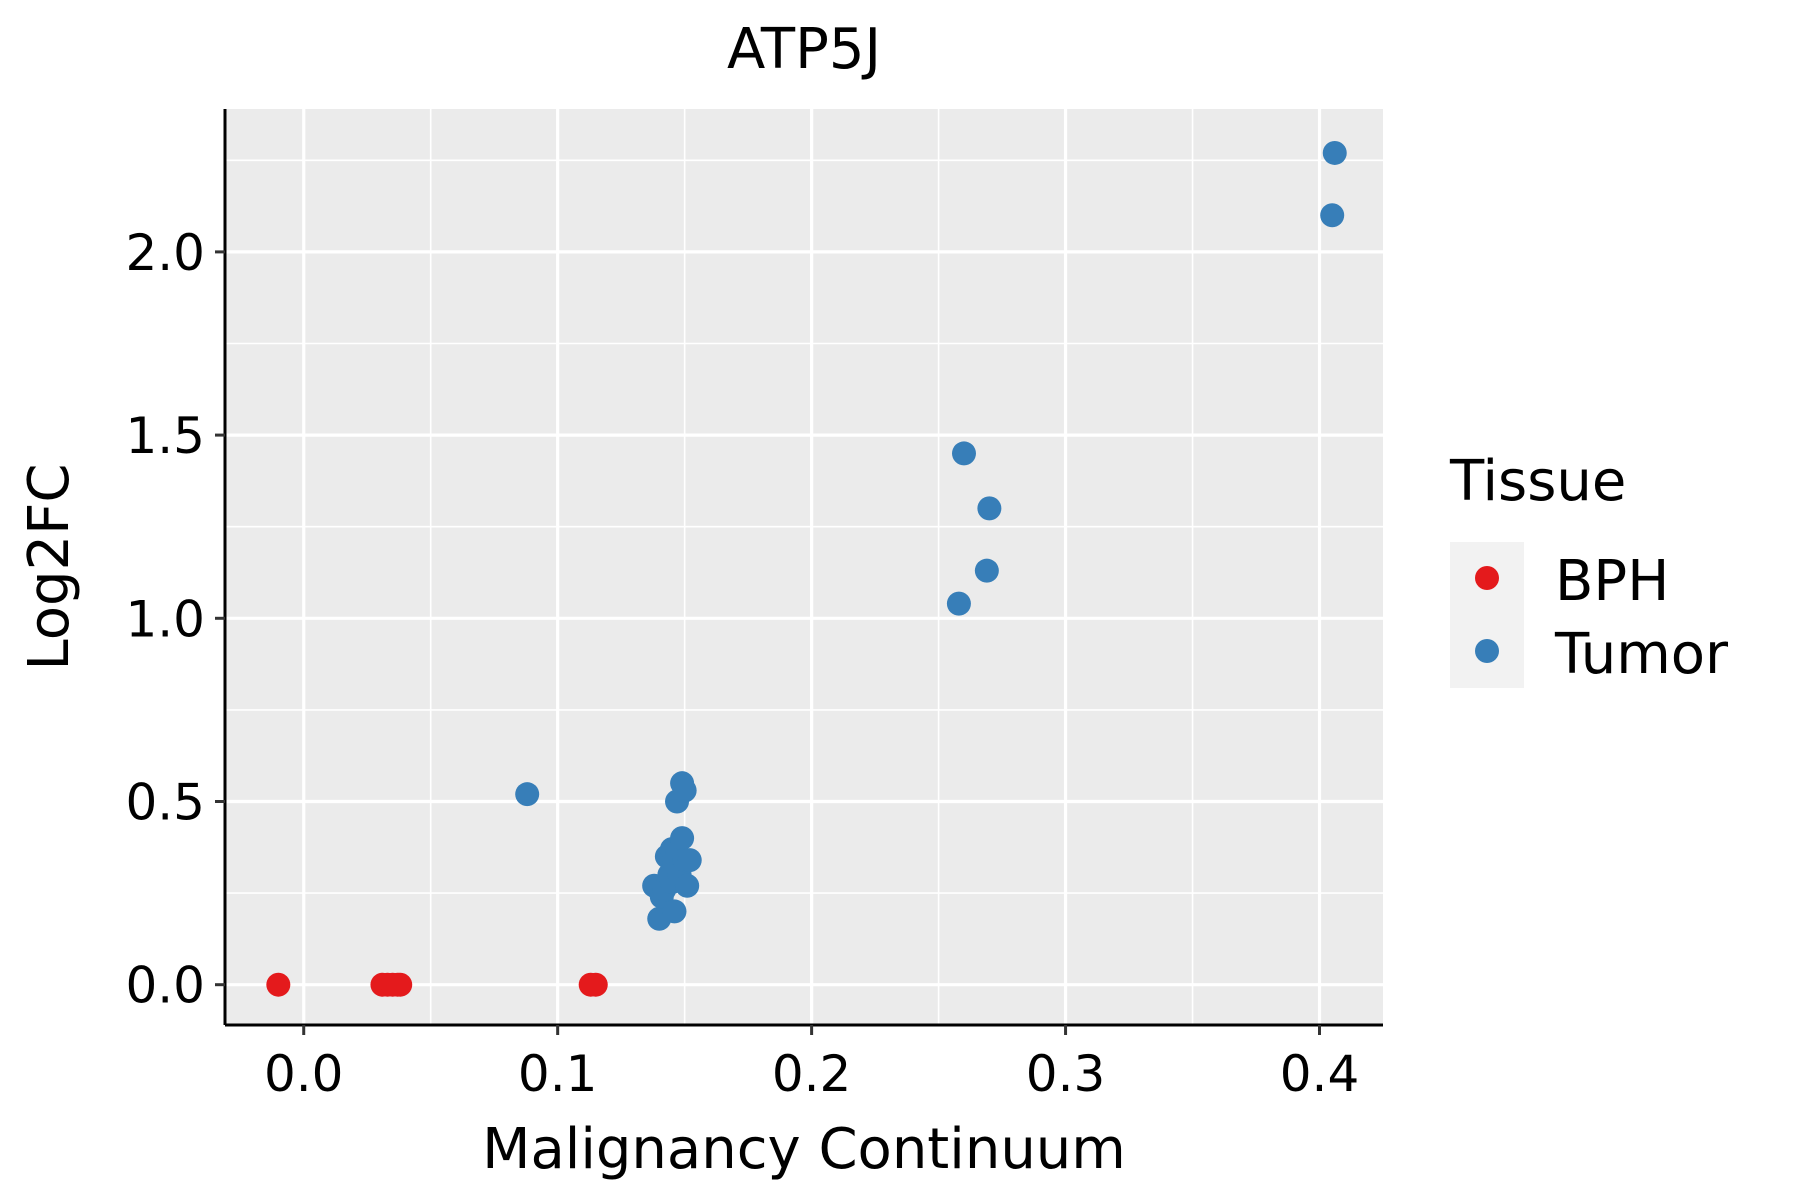  I want to click on y-axis-ticks: 0.0 0.5 1.0 1.5 2.0, so click(175, 619).